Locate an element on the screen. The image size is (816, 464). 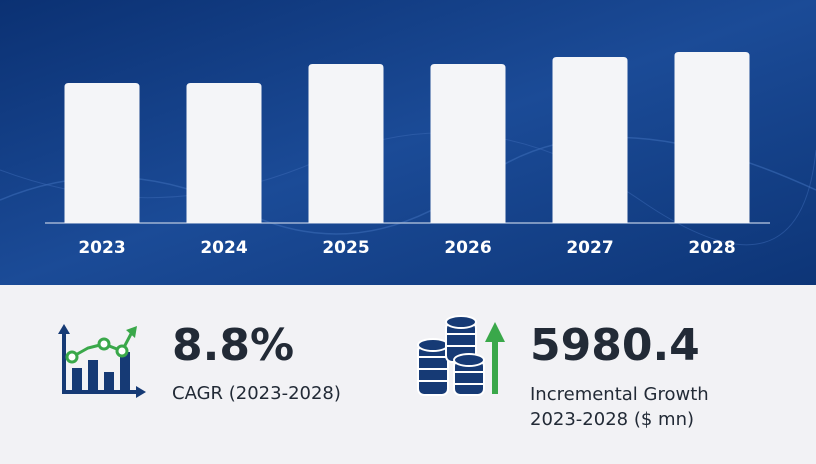
x-tick-label: 2026 is located at coordinates (467, 248).